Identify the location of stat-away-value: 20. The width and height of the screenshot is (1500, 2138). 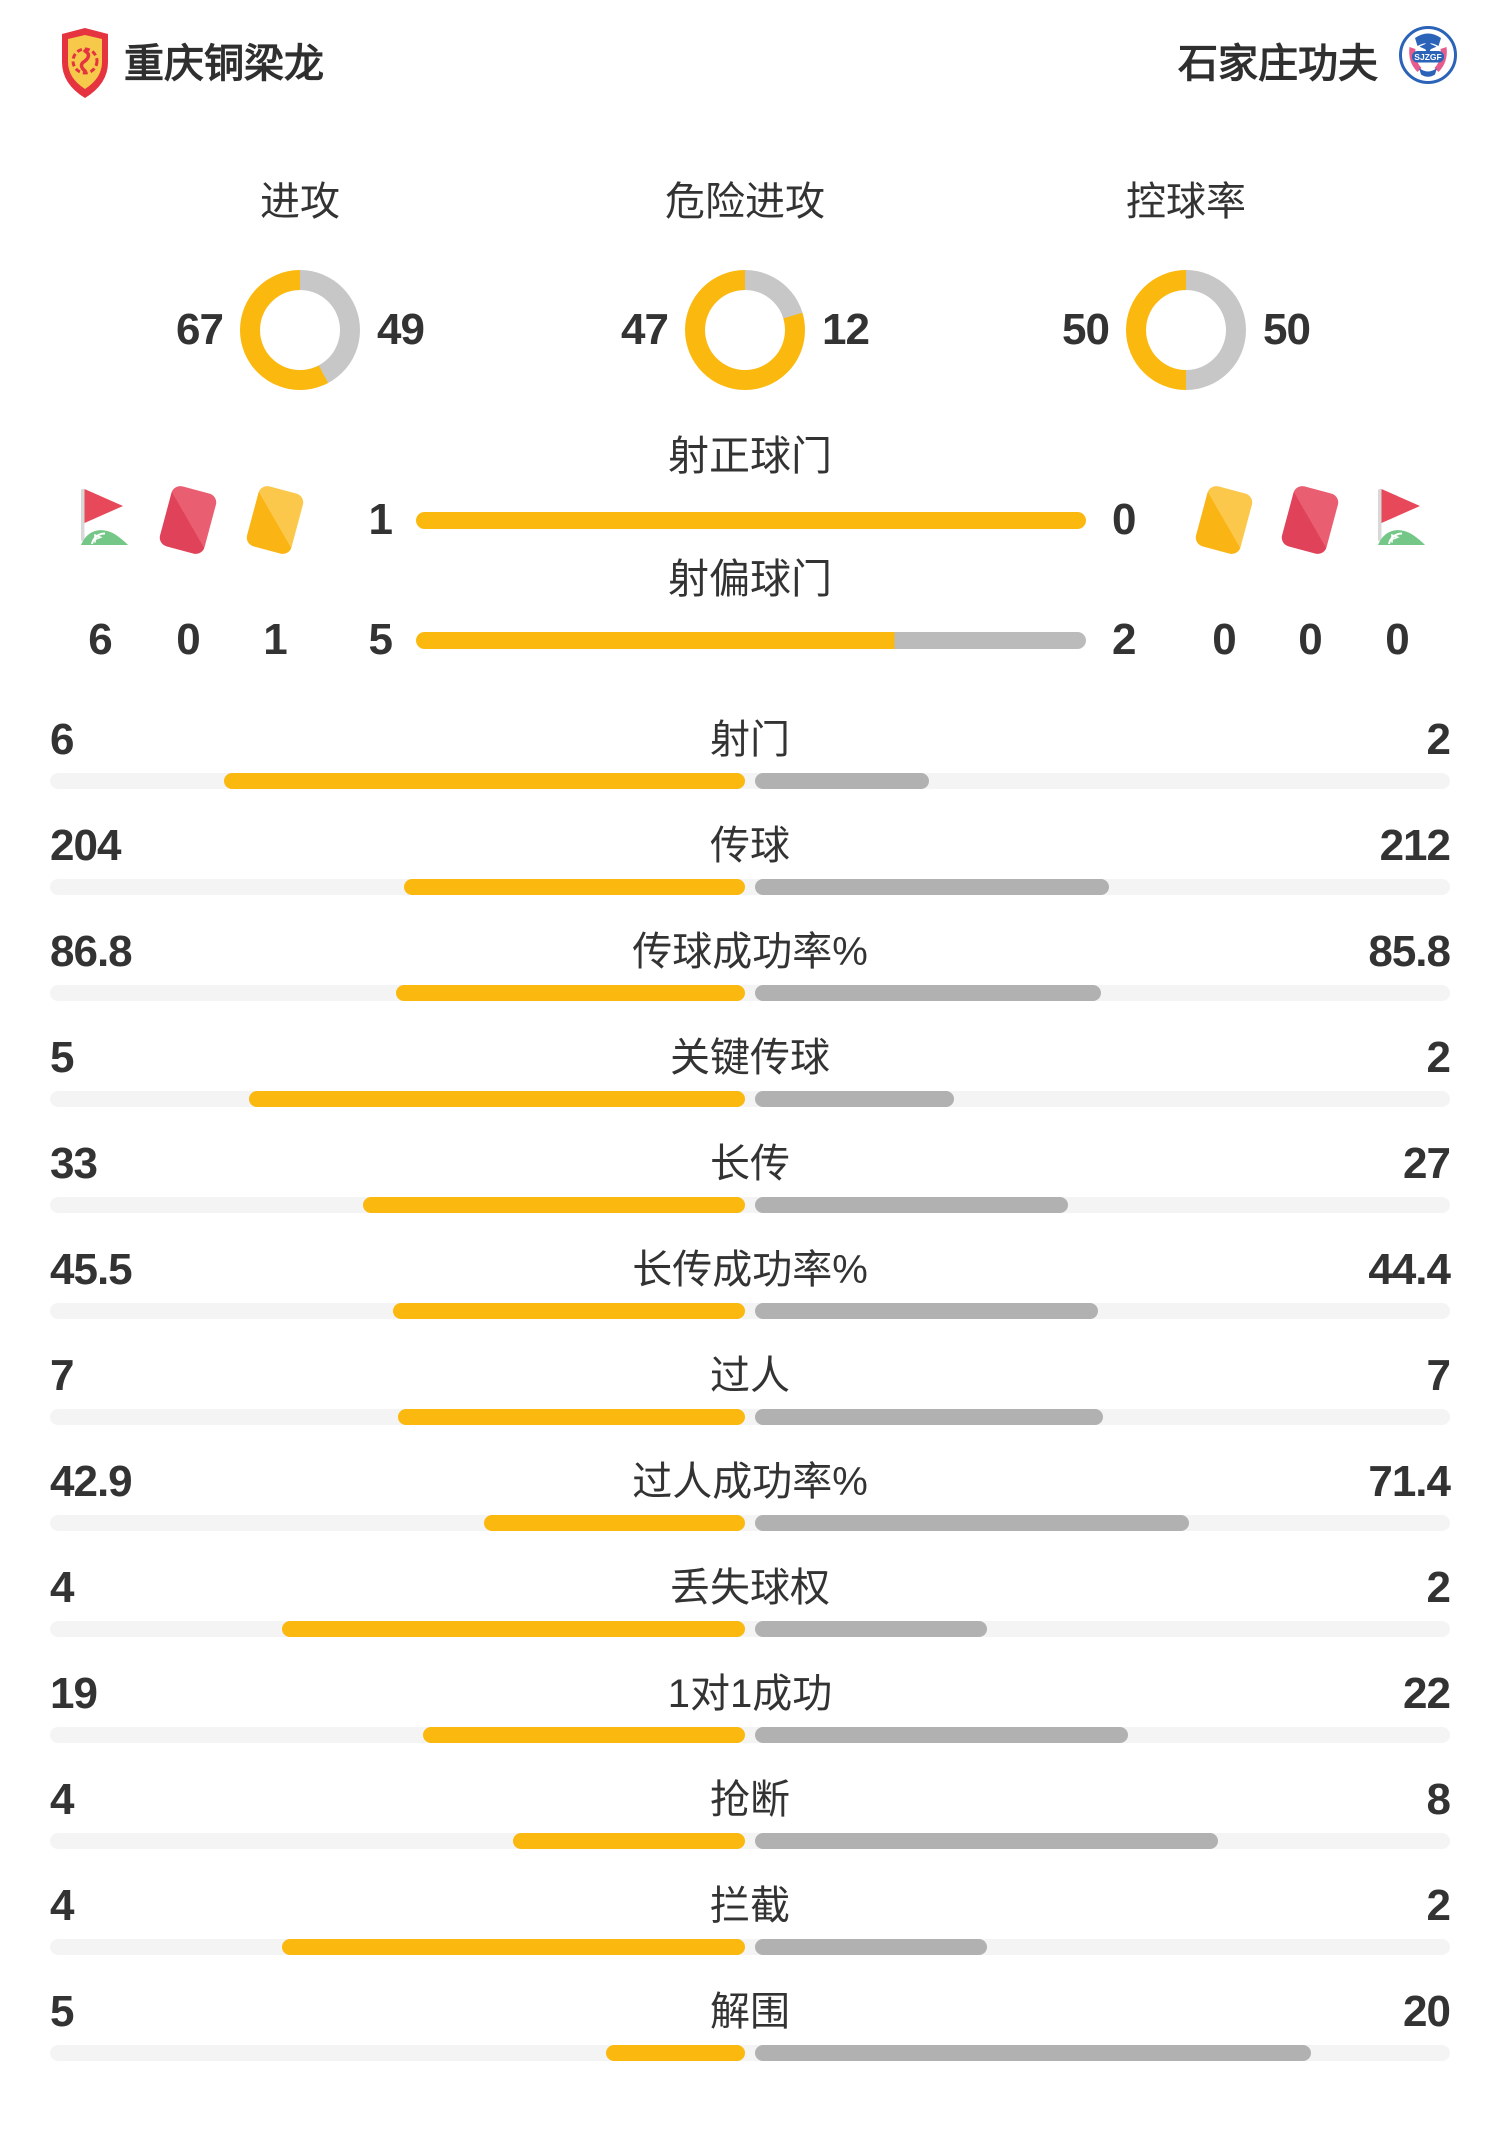
(1427, 2011).